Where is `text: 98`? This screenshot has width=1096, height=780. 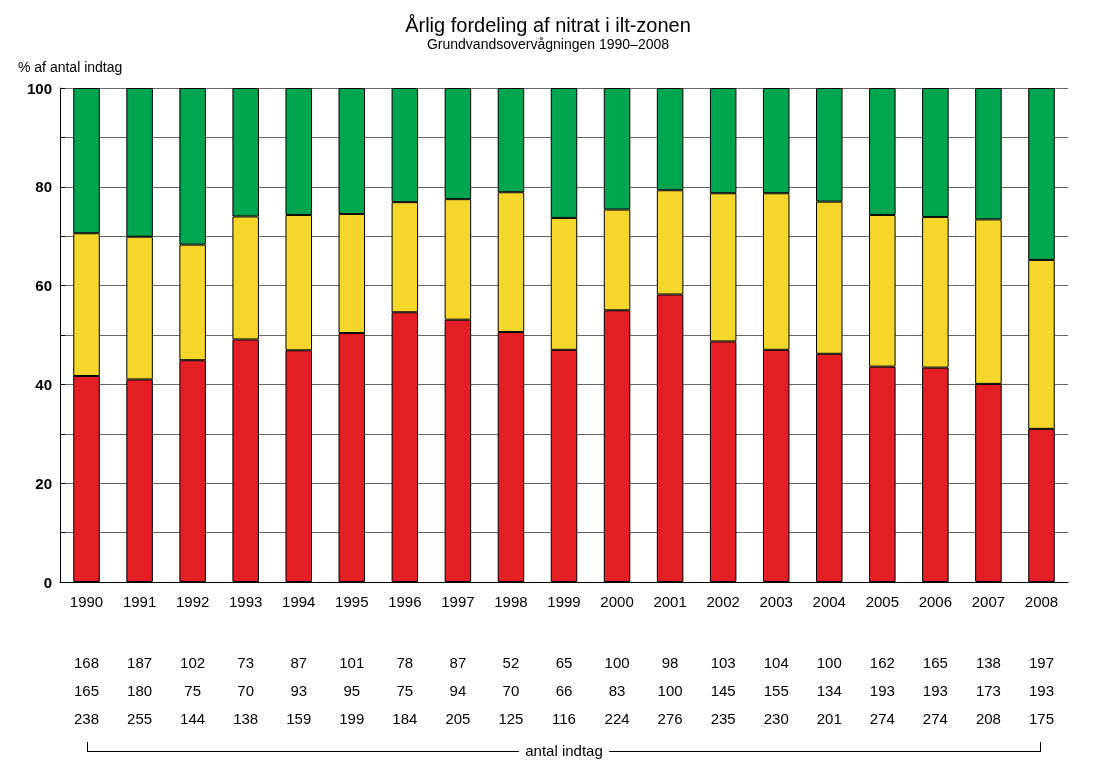
text: 98 is located at coordinates (670, 662).